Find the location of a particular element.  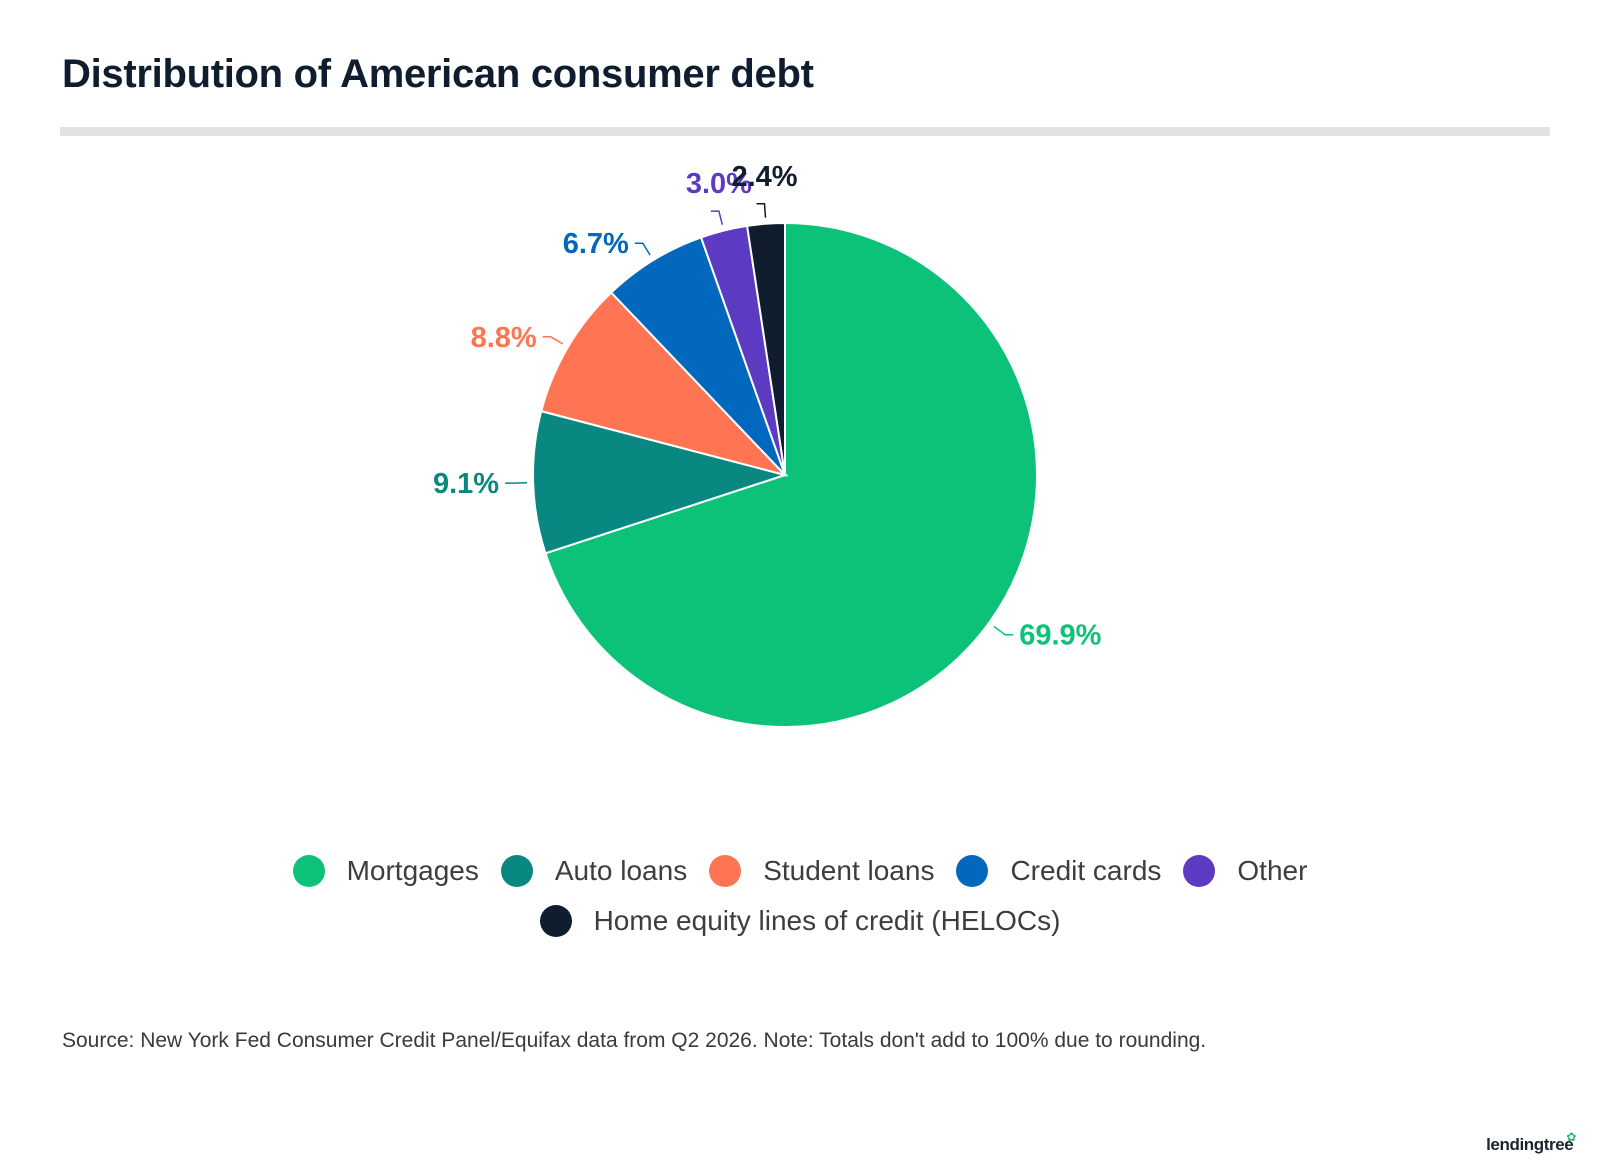

data-label: 69.9% is located at coordinates (1060, 636).